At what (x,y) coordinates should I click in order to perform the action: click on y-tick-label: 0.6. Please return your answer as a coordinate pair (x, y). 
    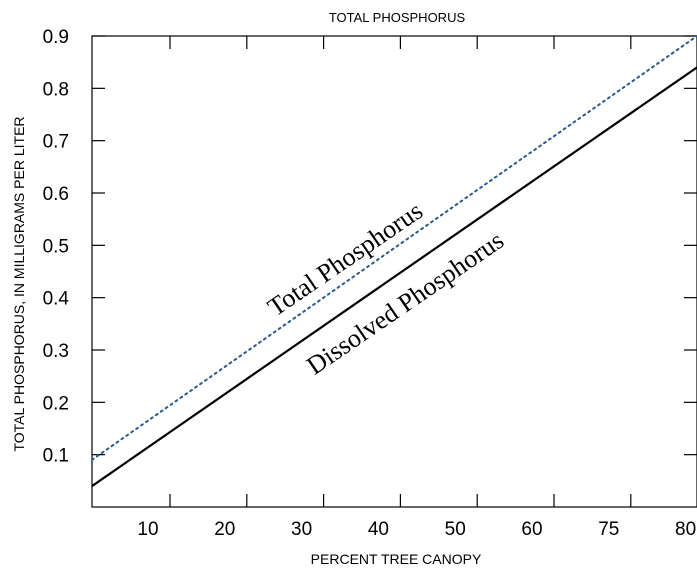
    Looking at the image, I should click on (56, 194).